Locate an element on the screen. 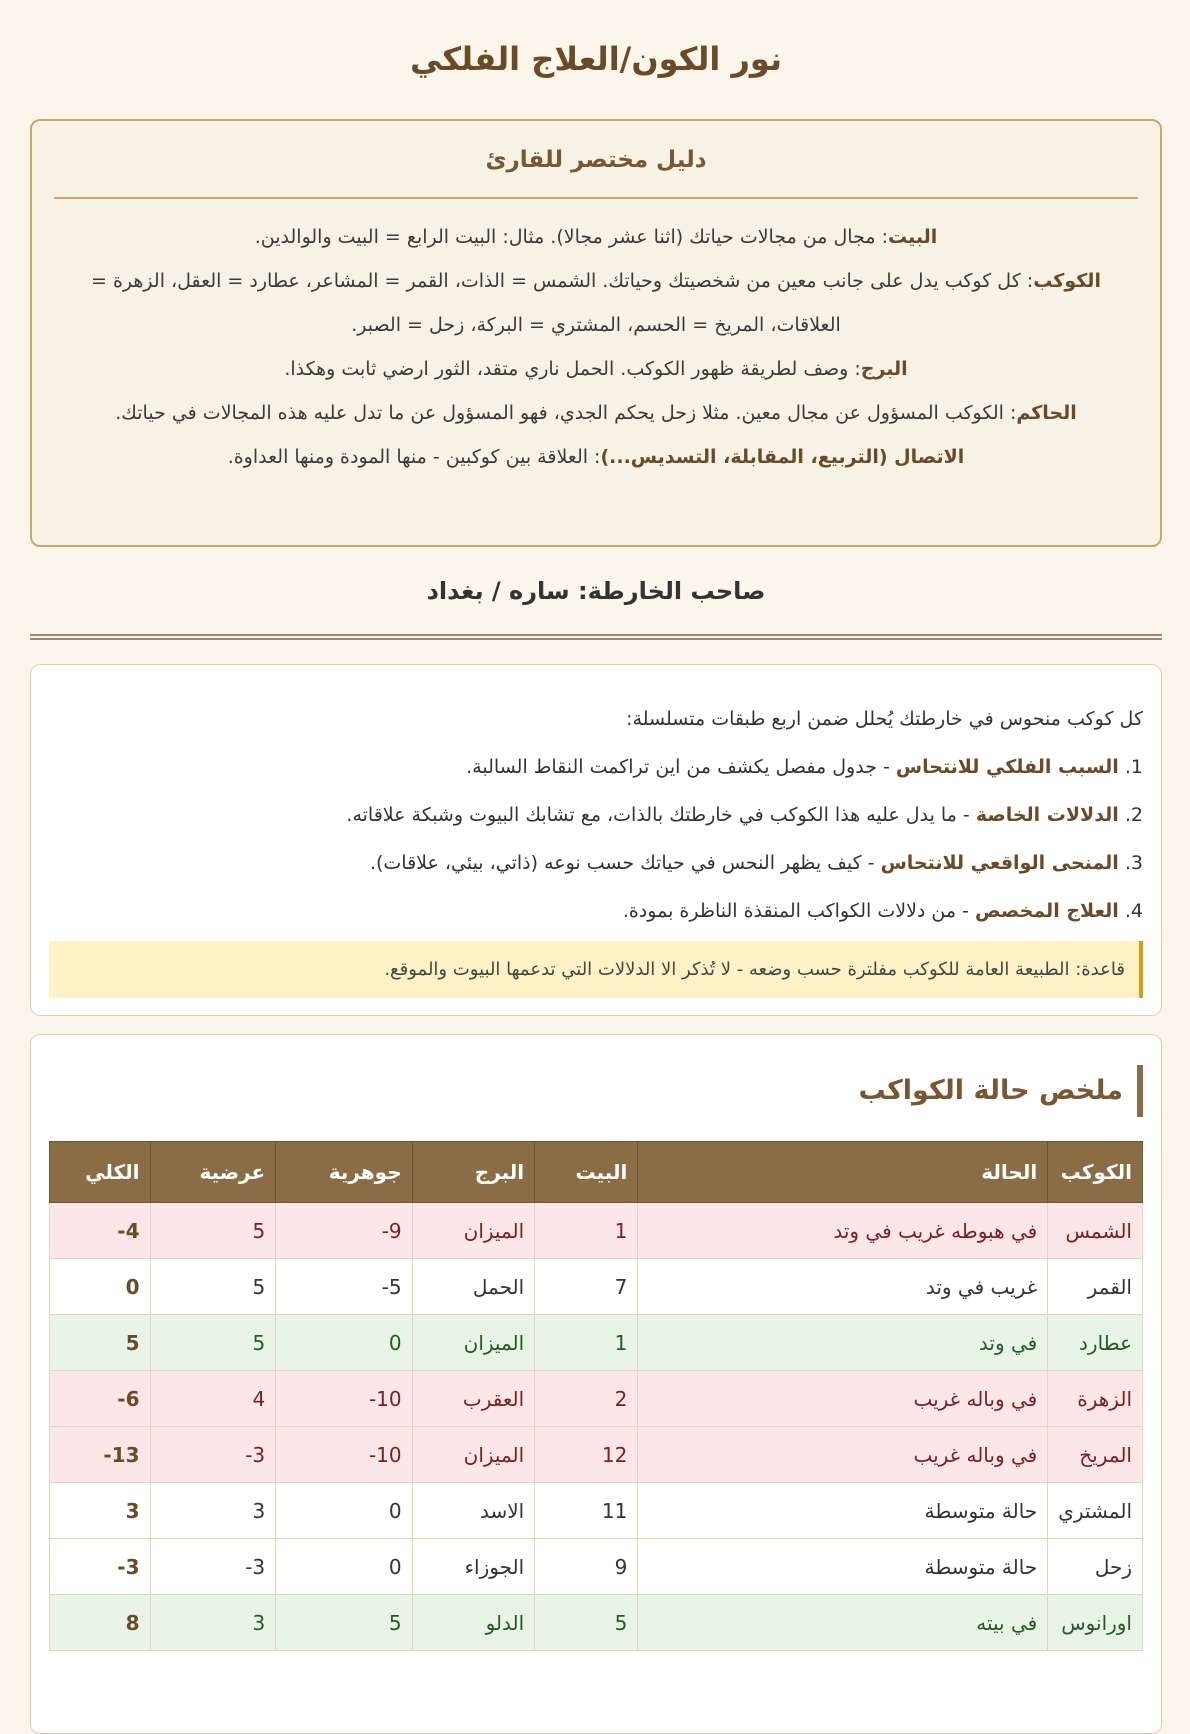  table-cell: الاسد is located at coordinates (473, 1510).